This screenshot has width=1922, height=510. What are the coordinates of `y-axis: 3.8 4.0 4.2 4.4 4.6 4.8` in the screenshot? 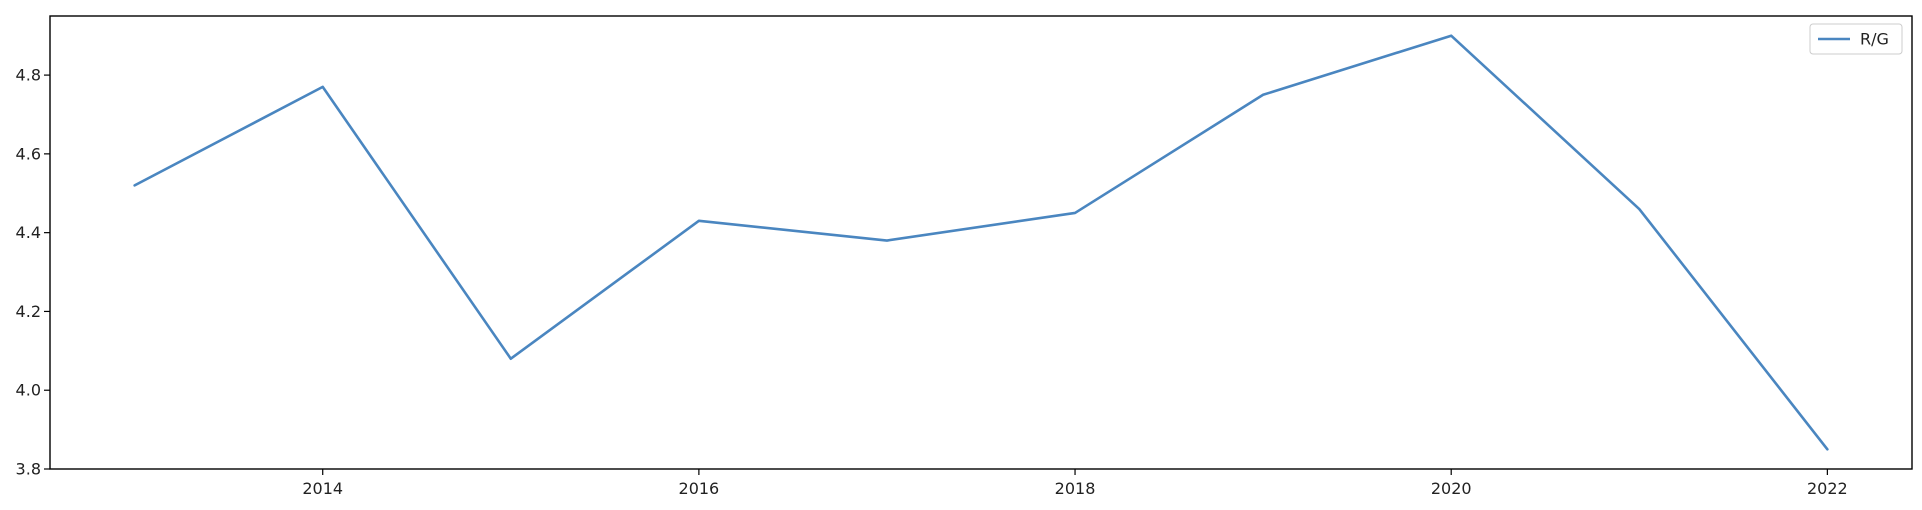 It's located at (33, 272).